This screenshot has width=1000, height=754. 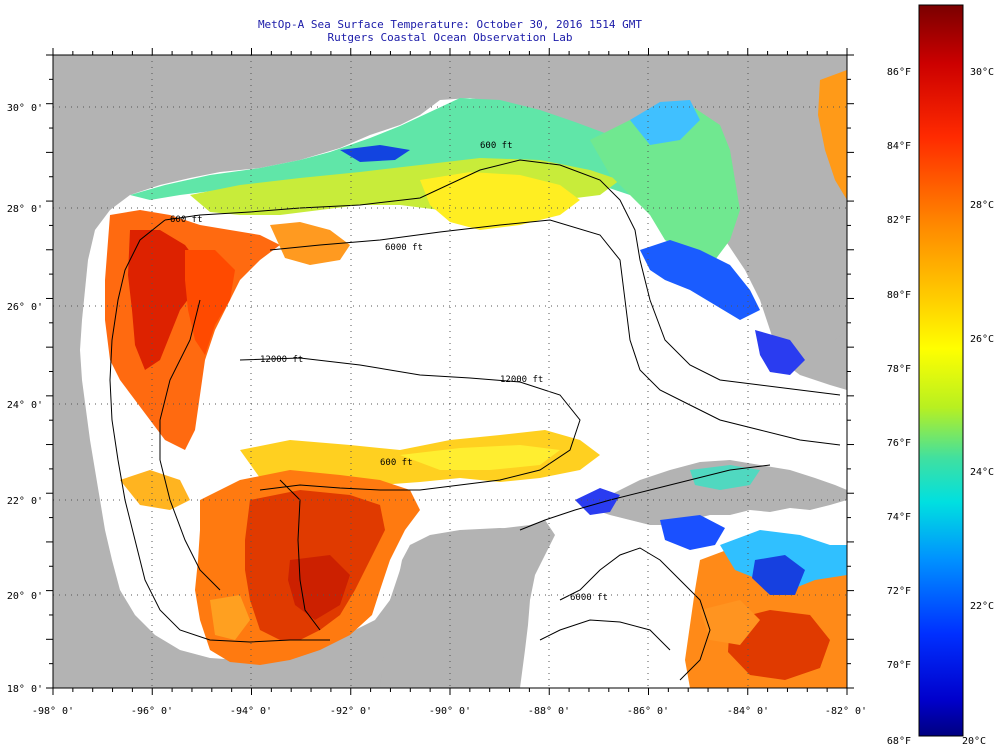 I want to click on lat-label: 28° 0', so click(x=25, y=209).